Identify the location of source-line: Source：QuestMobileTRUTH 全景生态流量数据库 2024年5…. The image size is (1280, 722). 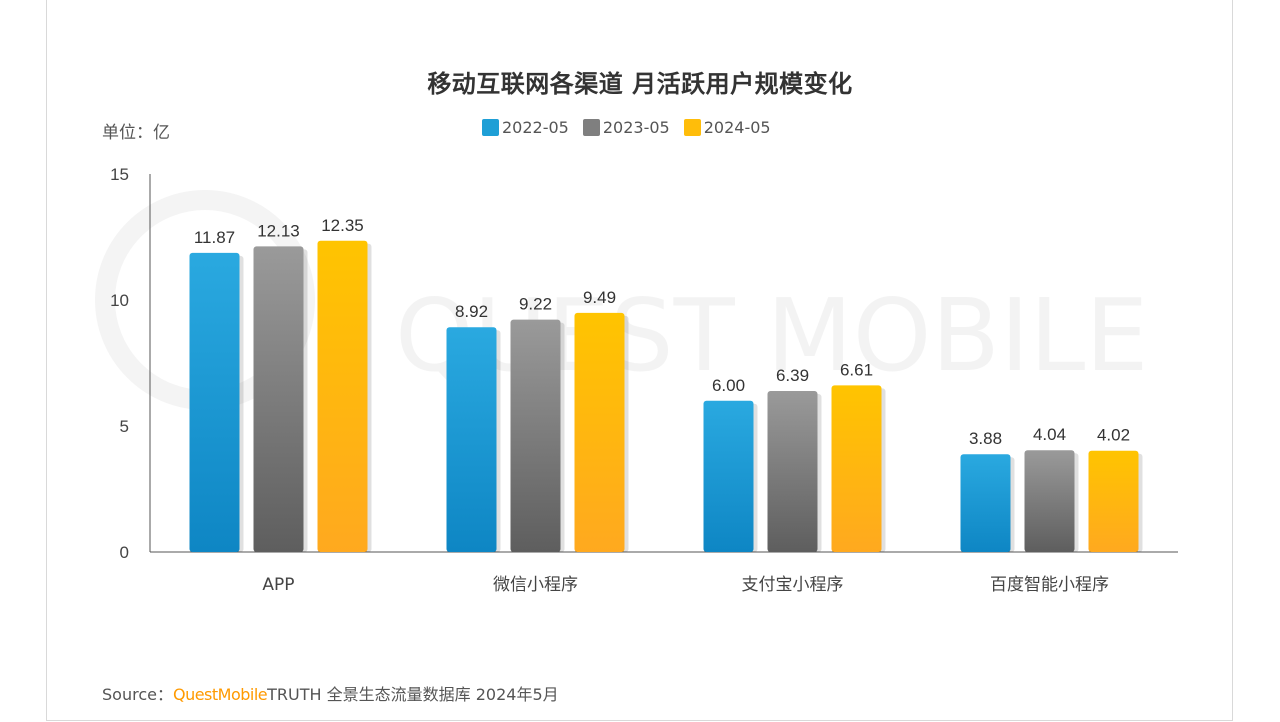
(330, 693).